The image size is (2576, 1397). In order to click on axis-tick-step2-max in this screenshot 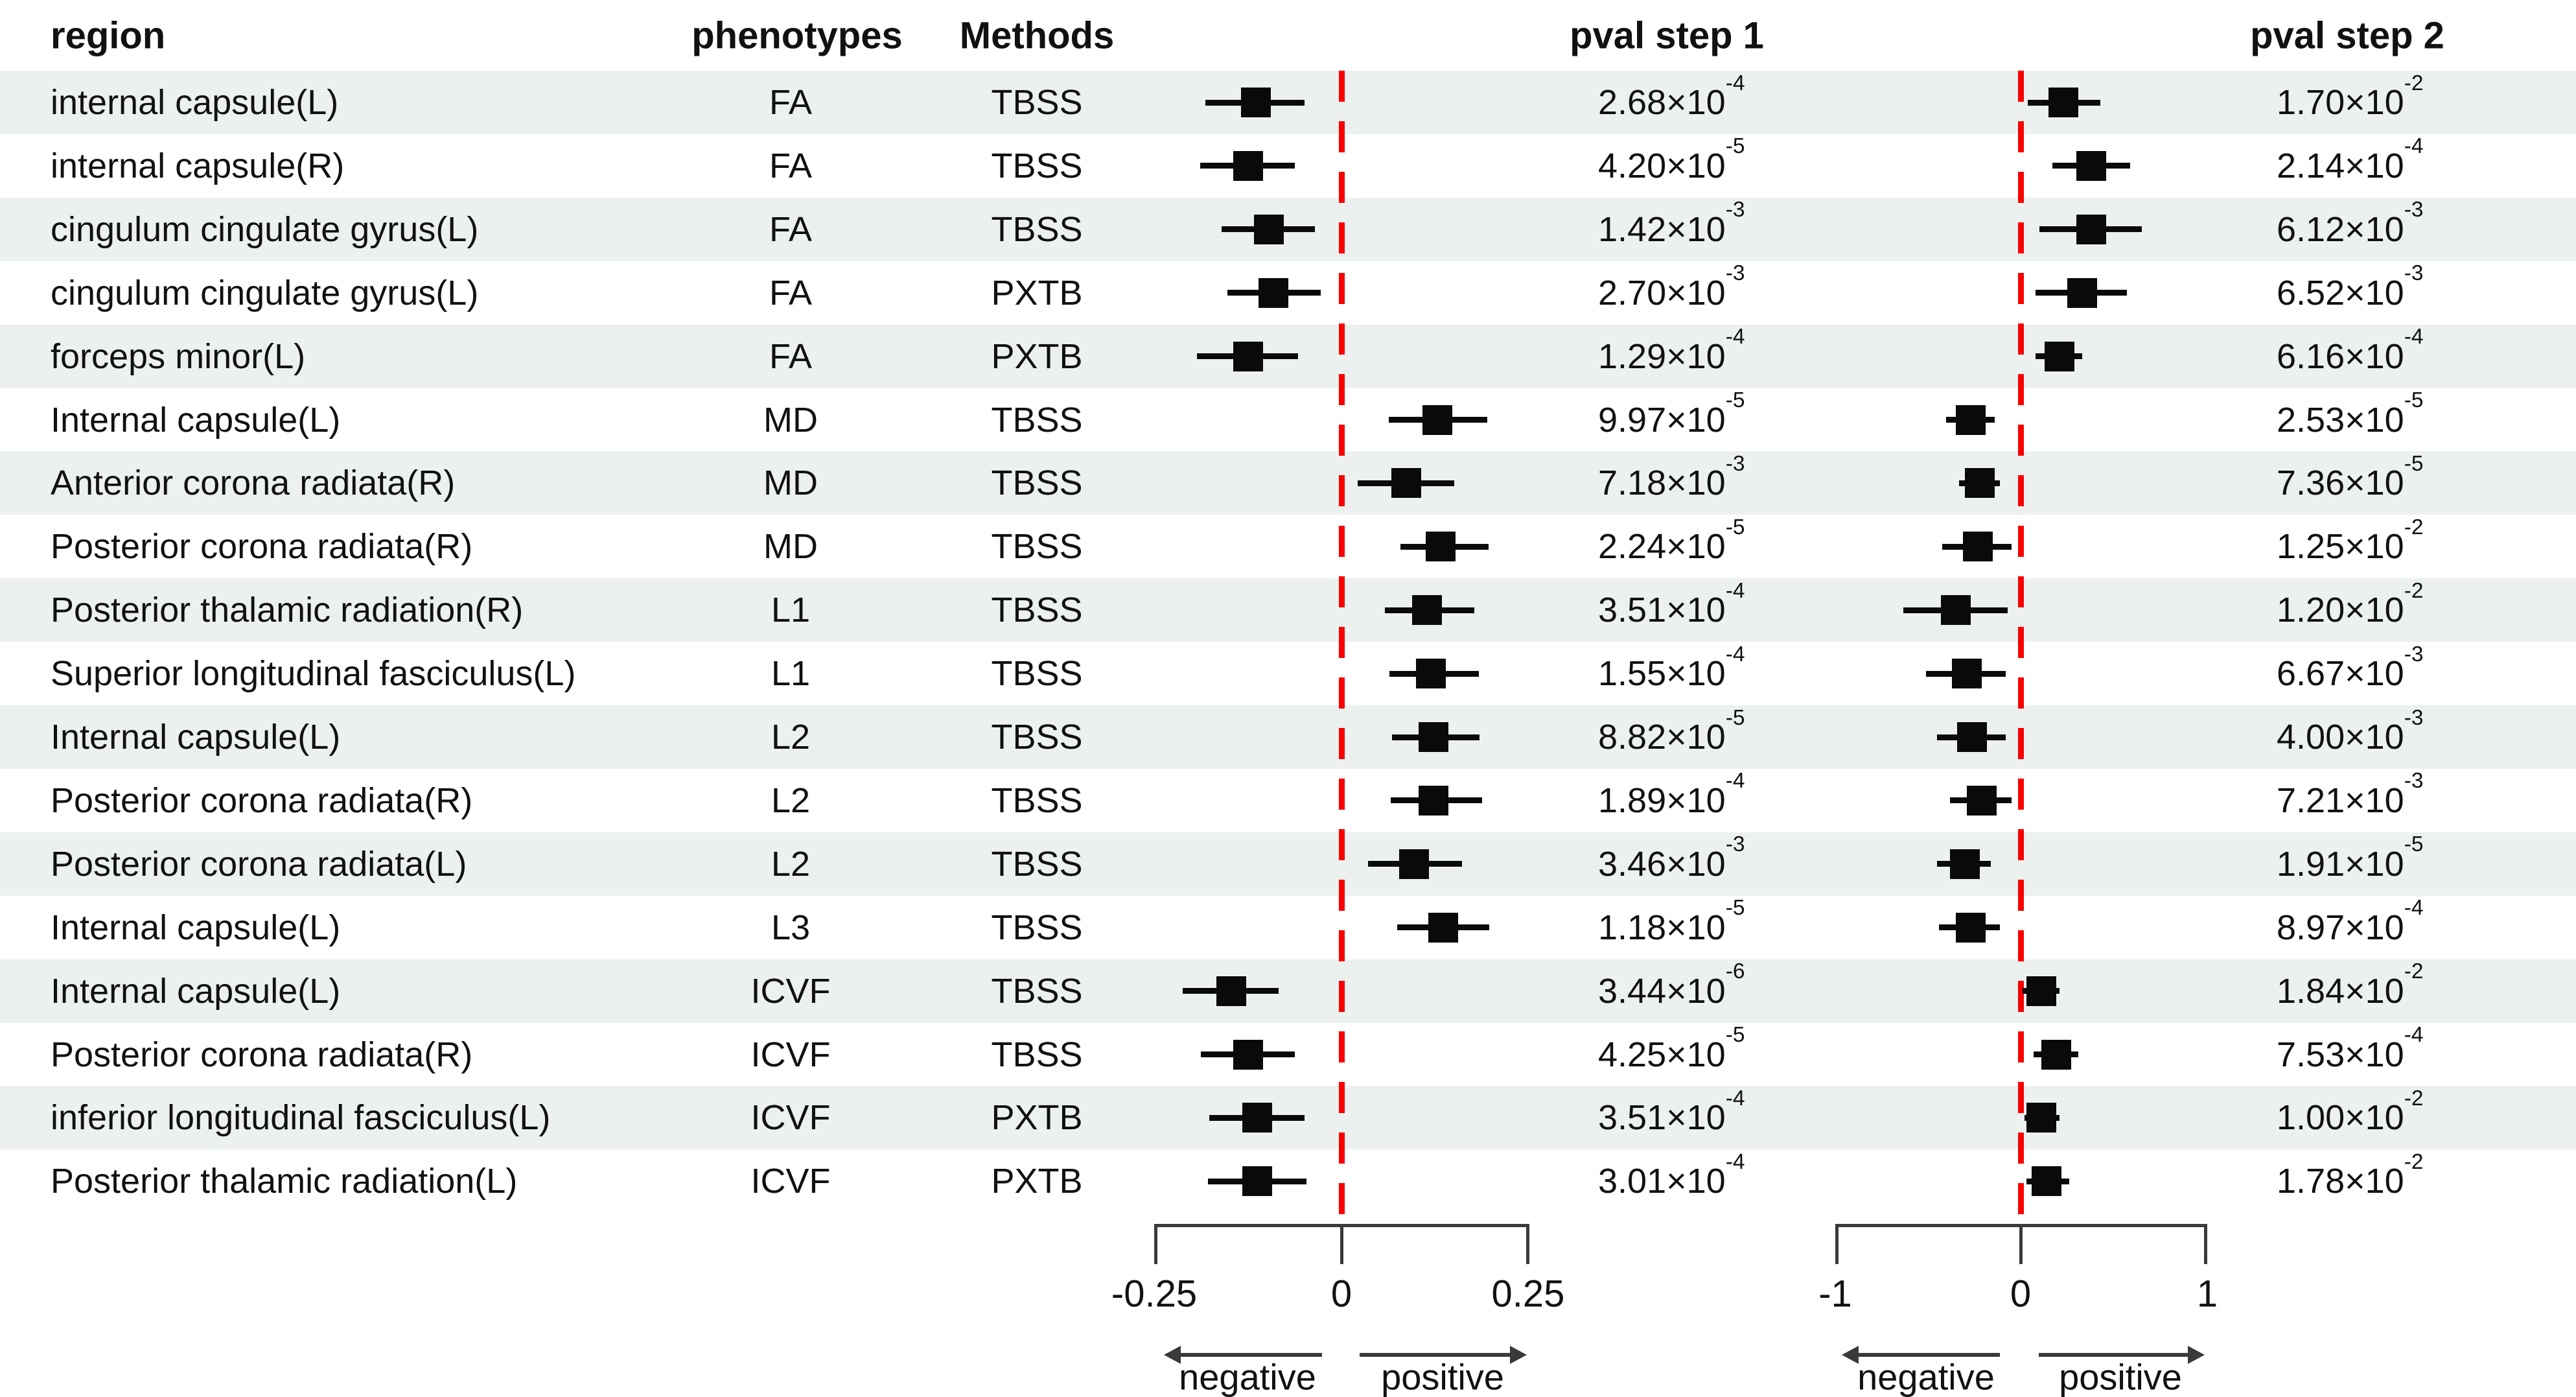, I will do `click(2205, 1244)`.